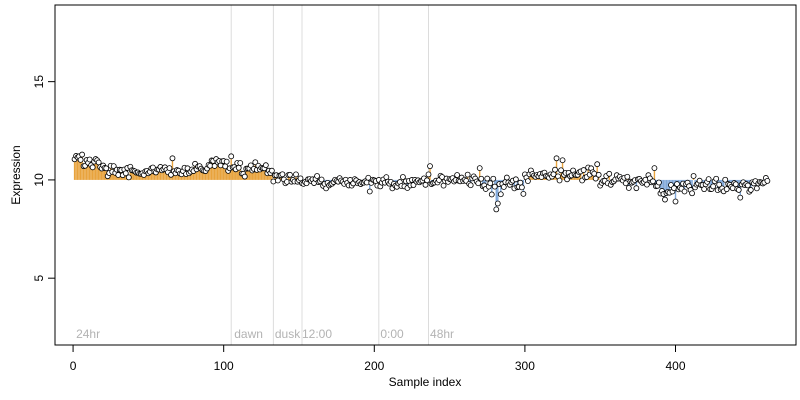  What do you see at coordinates (16, 174) in the screenshot?
I see `y-axis-label: Expression` at bounding box center [16, 174].